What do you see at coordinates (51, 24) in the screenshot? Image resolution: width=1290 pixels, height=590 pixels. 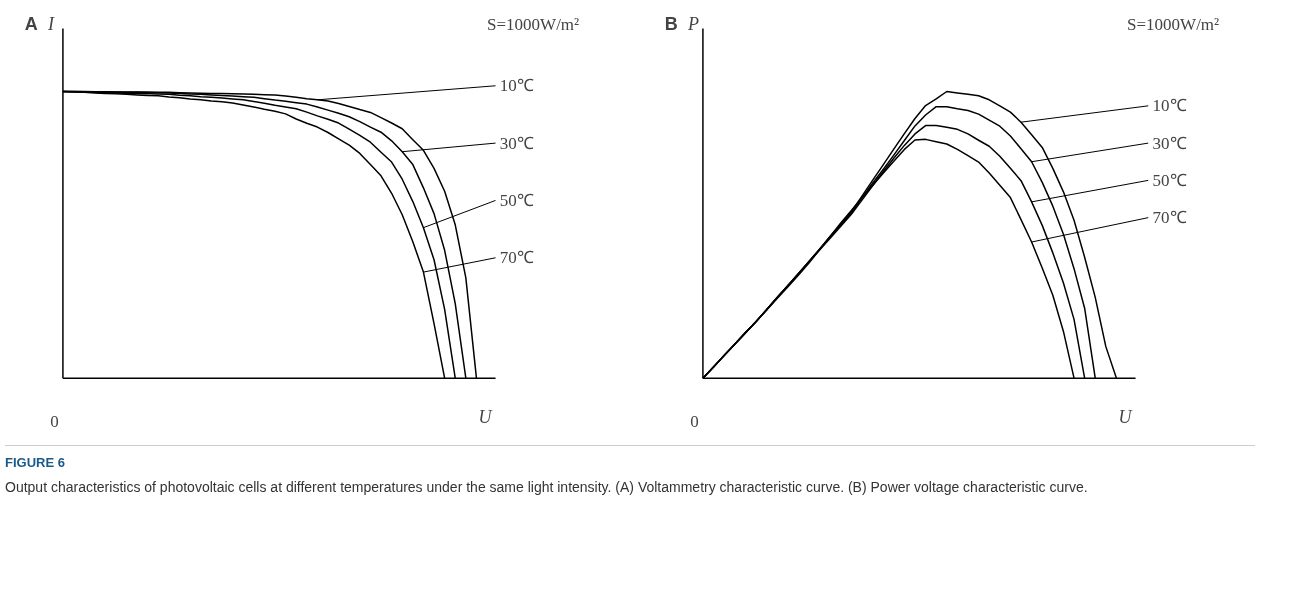 I see `y-axis-title: I` at bounding box center [51, 24].